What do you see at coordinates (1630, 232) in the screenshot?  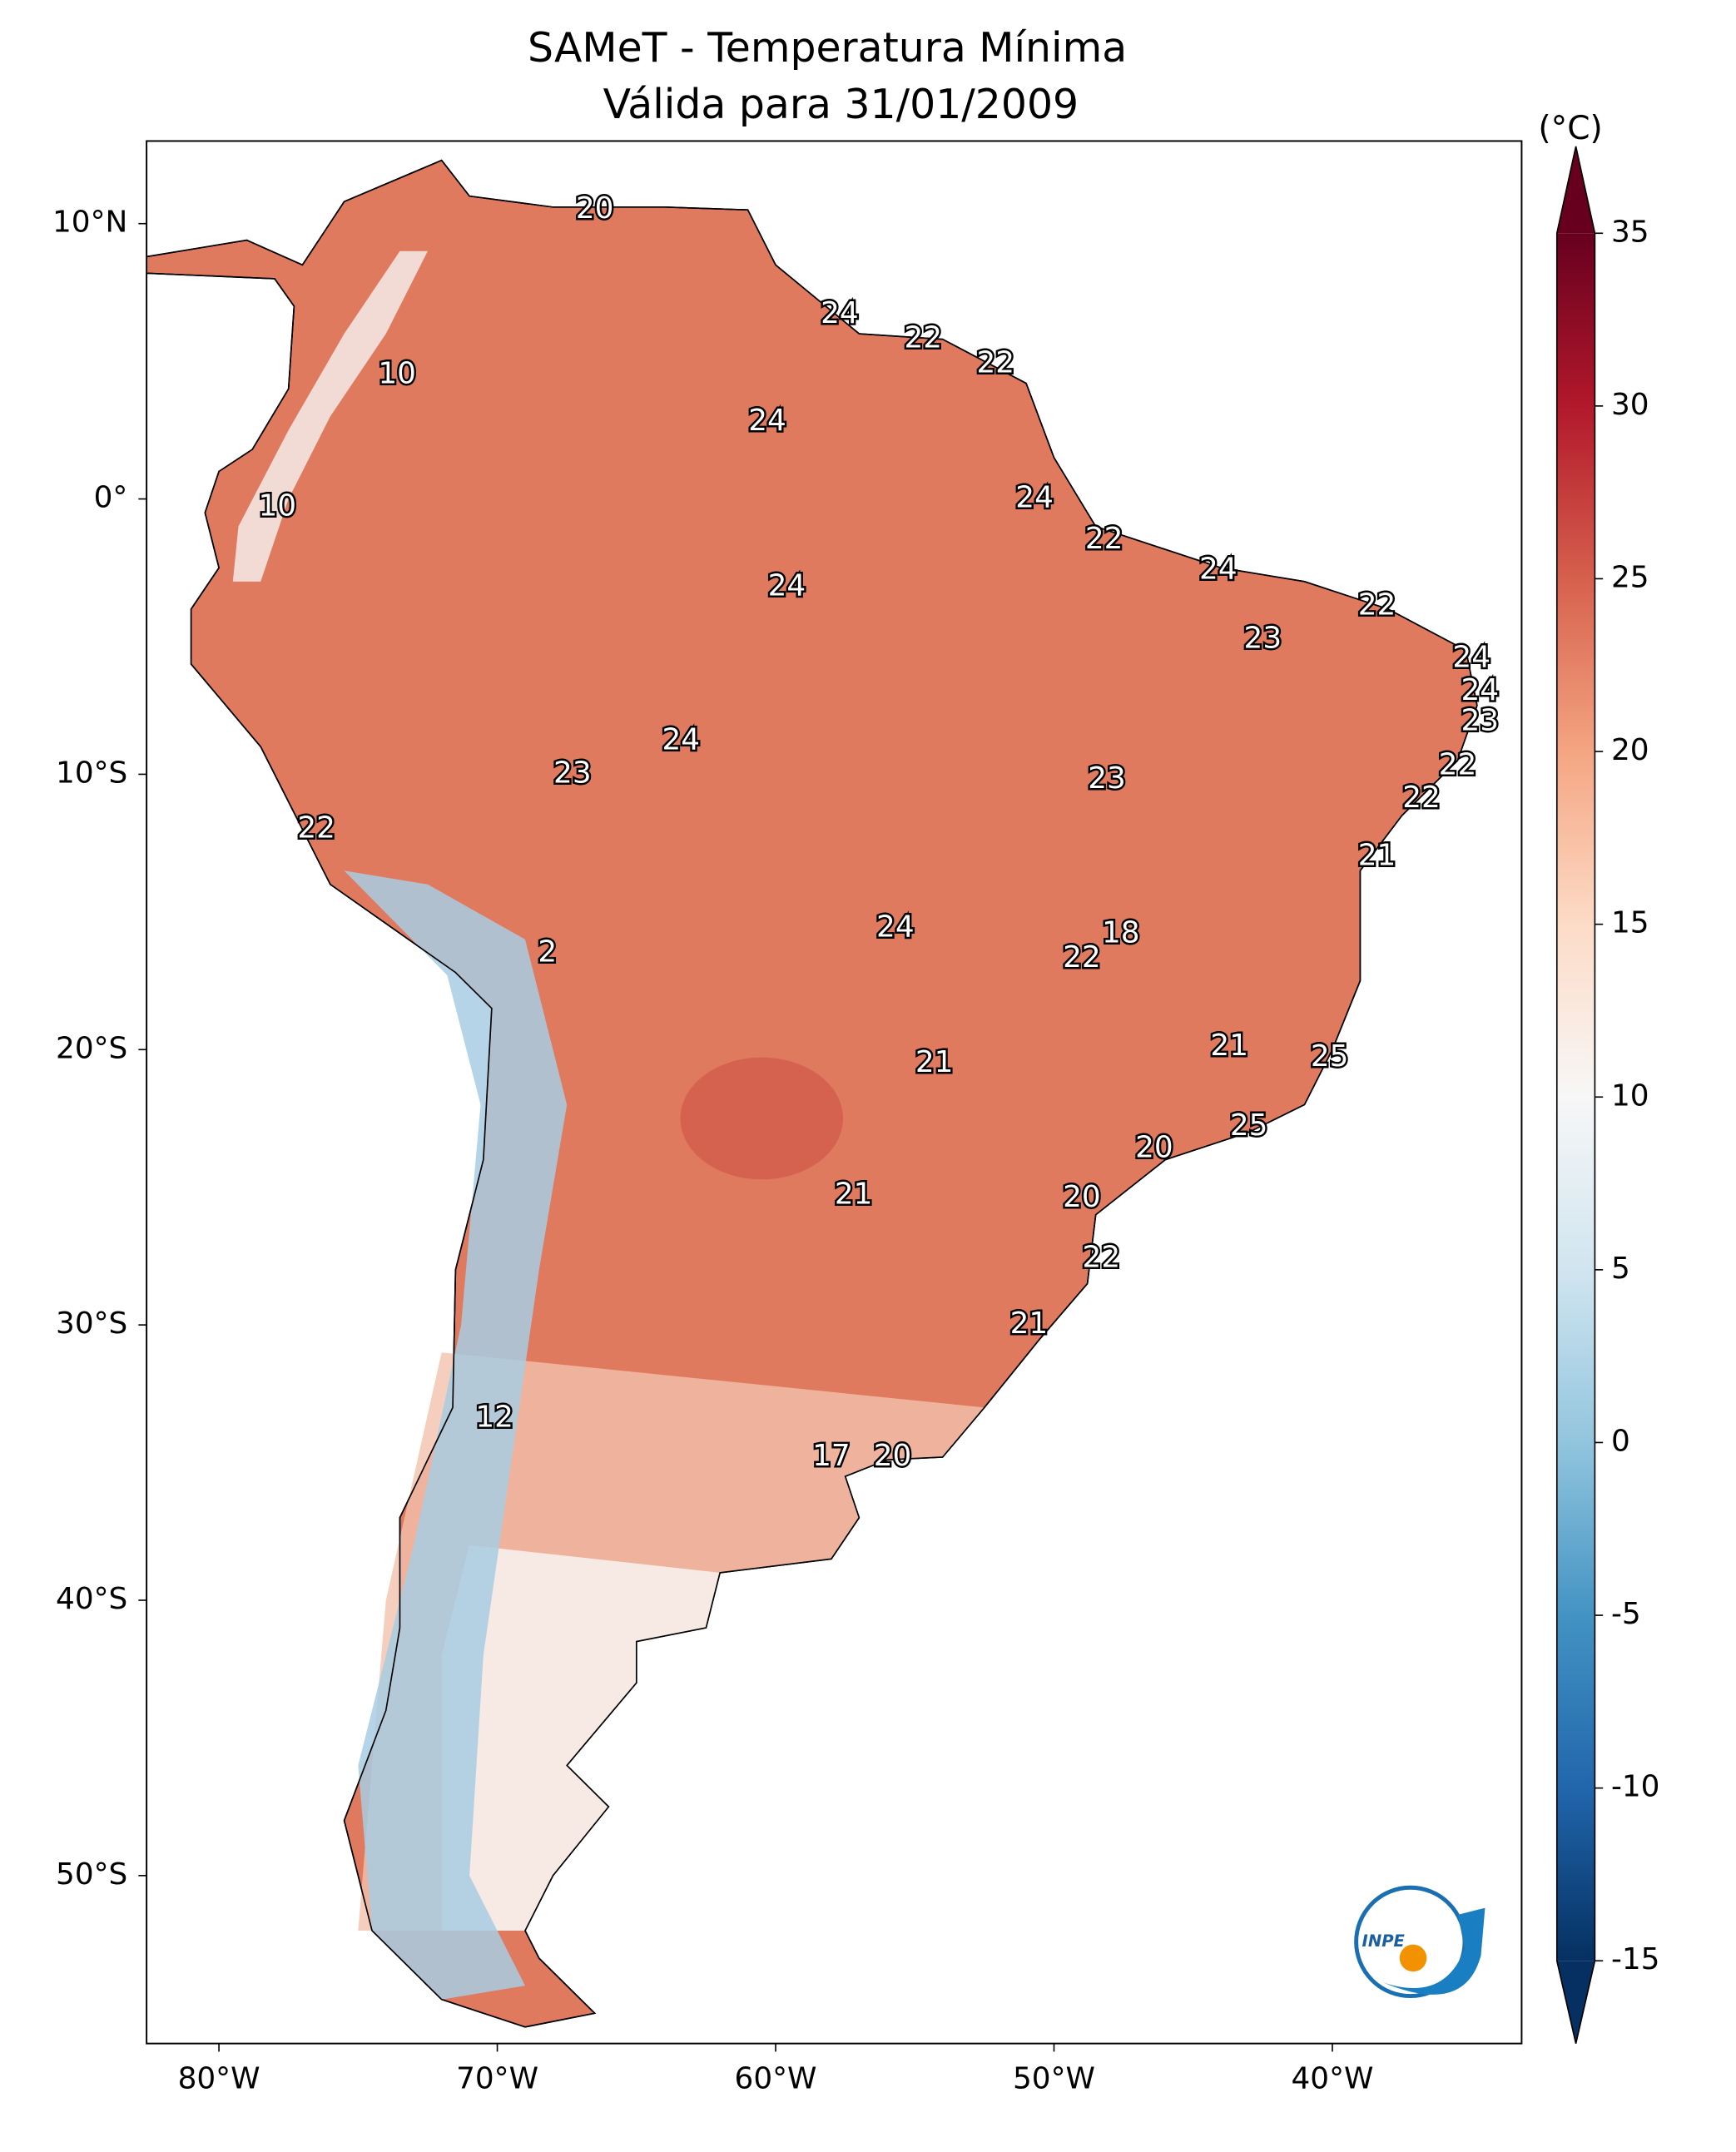 I see `colorbar-tick-label: 35` at bounding box center [1630, 232].